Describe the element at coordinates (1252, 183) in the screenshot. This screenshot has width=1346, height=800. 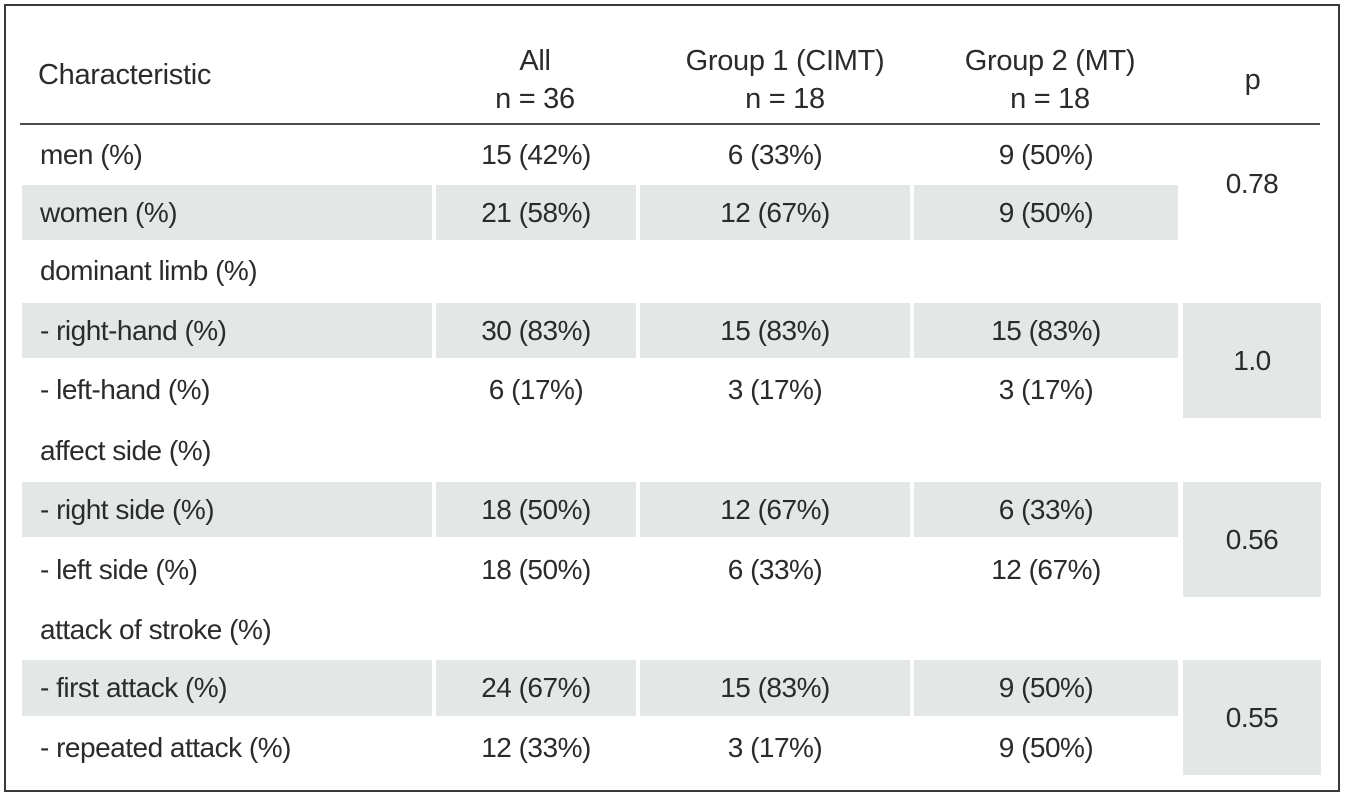
I see `p-value: 0.78` at that location.